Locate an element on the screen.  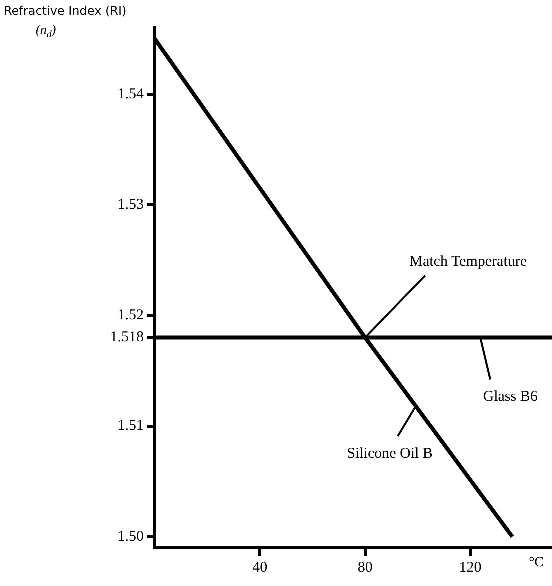
text: Glass B6 is located at coordinates (510, 397).